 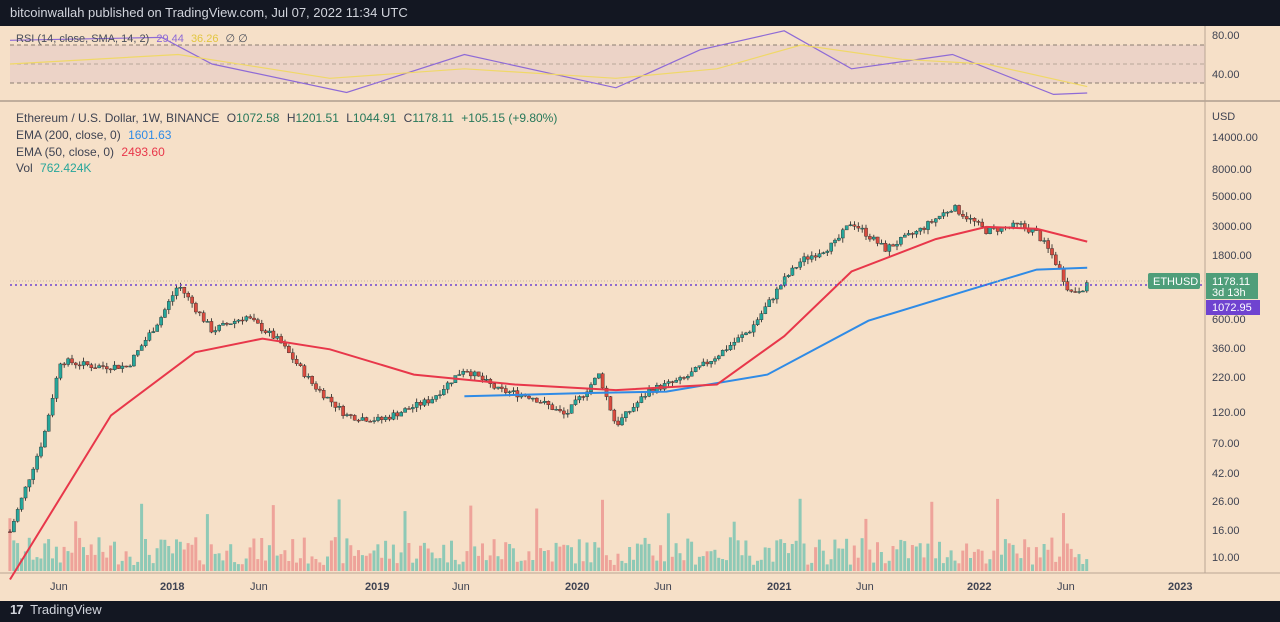 What do you see at coordinates (1175, 282) in the screenshot?
I see `symbol-tag: ETHUSD` at bounding box center [1175, 282].